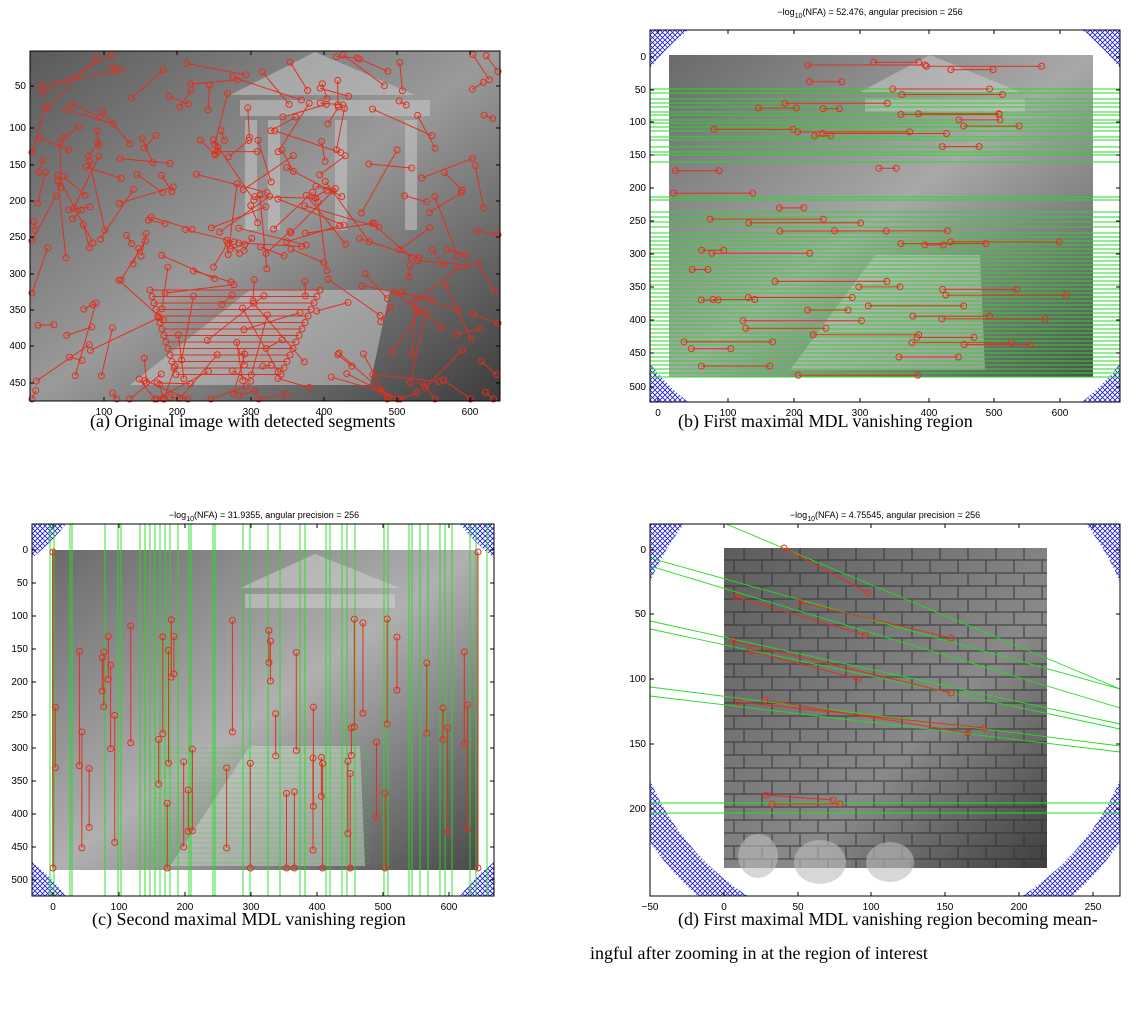 The image size is (1145, 1022). I want to click on panel-a-y-tick-label: 350, so click(17, 310).